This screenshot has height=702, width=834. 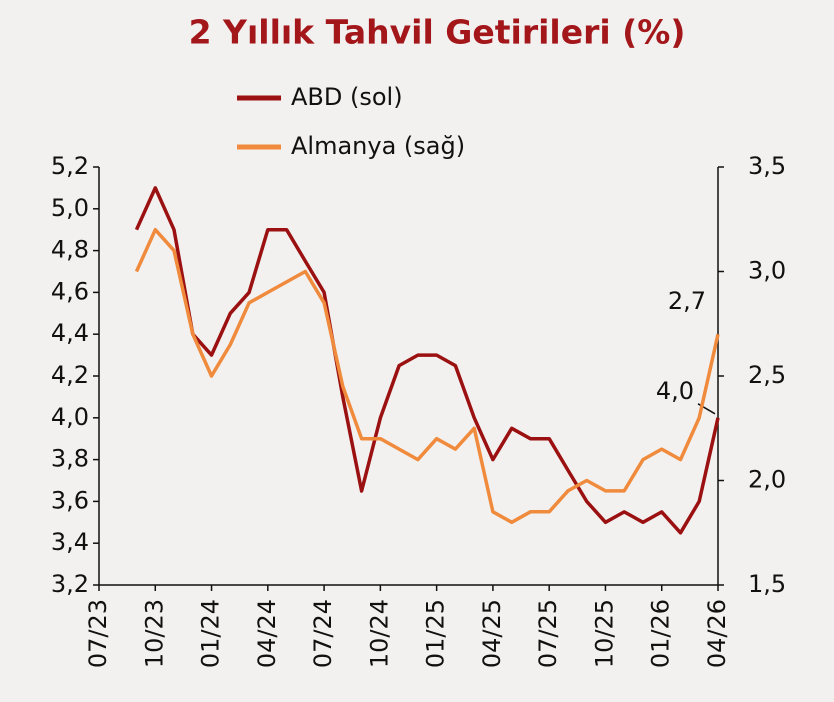 I want to click on y-tick-label: 3,4, so click(x=70, y=542).